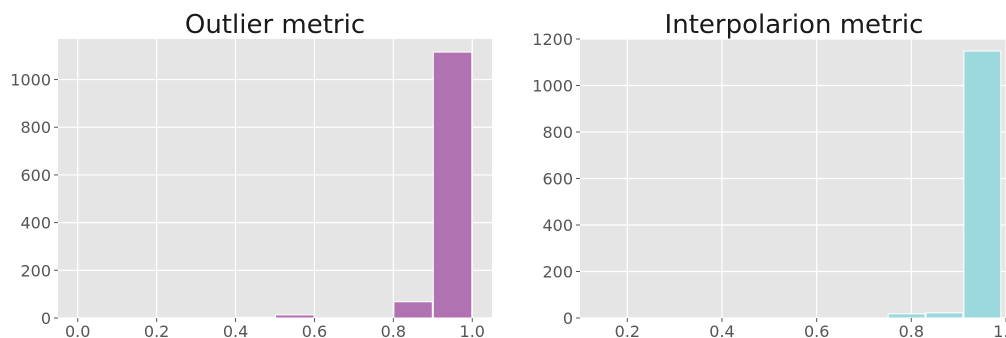 This screenshot has width=1006, height=338. What do you see at coordinates (314, 330) in the screenshot?
I see `chart-0-x-tick-label: 0.6` at bounding box center [314, 330].